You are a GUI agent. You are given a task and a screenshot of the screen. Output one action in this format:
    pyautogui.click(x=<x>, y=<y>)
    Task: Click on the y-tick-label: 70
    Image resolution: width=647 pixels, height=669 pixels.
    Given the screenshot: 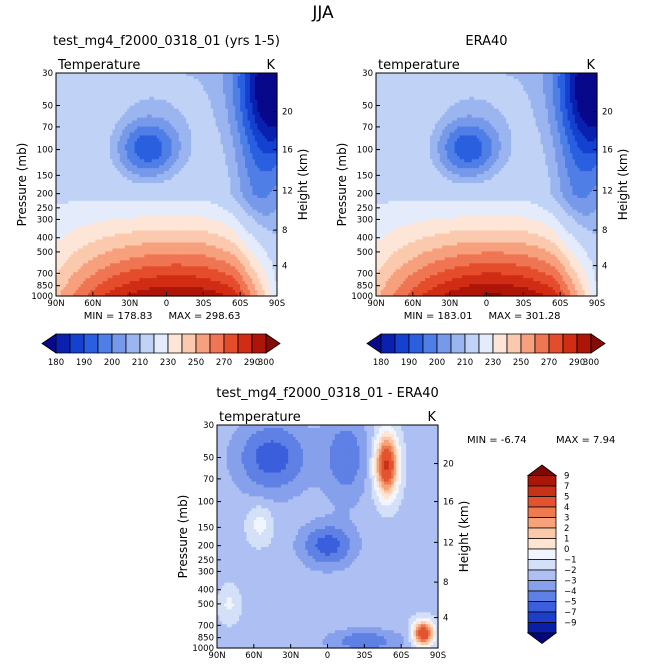 What is the action you would take?
    pyautogui.click(x=208, y=480)
    